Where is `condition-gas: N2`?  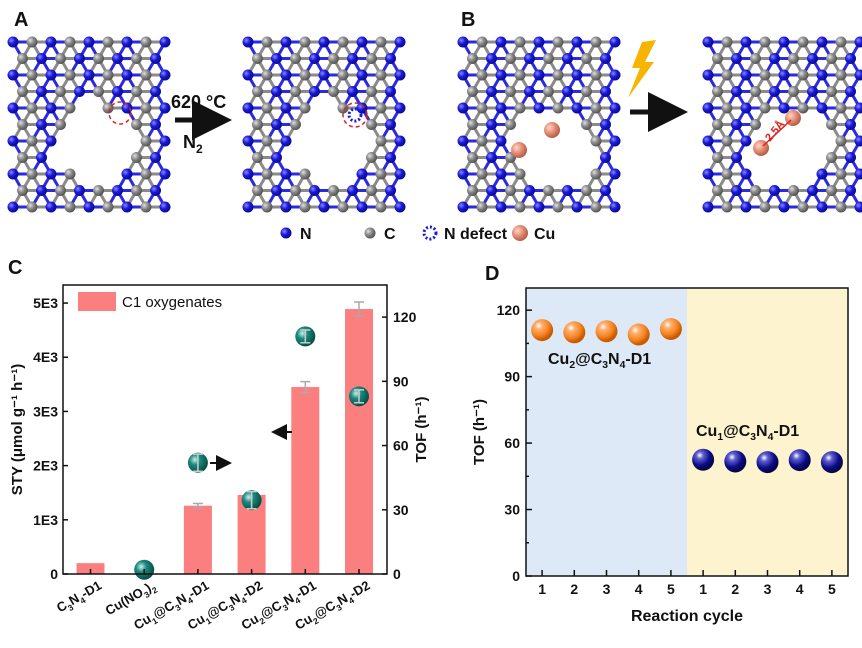
condition-gas: N2 is located at coordinates (193, 144).